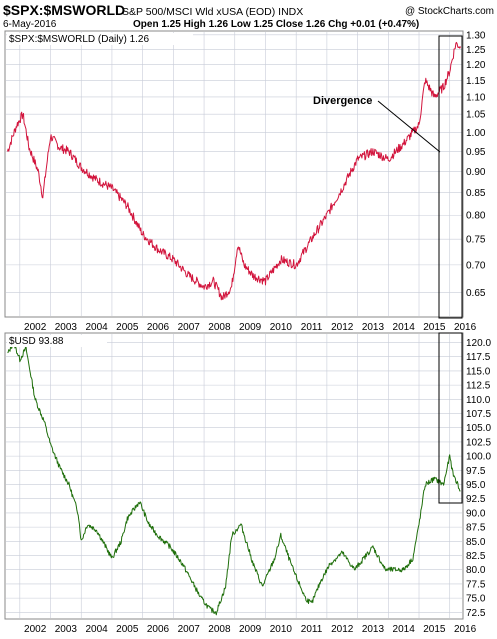 This screenshot has width=497, height=639. What do you see at coordinates (434, 629) in the screenshot?
I see `usd-x-tick-label: 2015` at bounding box center [434, 629].